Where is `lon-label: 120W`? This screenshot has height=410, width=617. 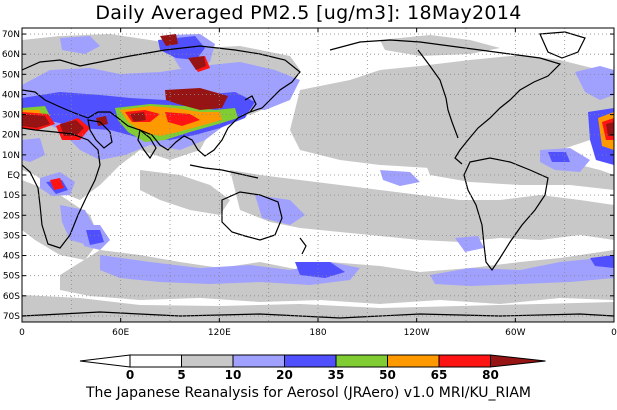
lon-label: 120W is located at coordinates (417, 333).